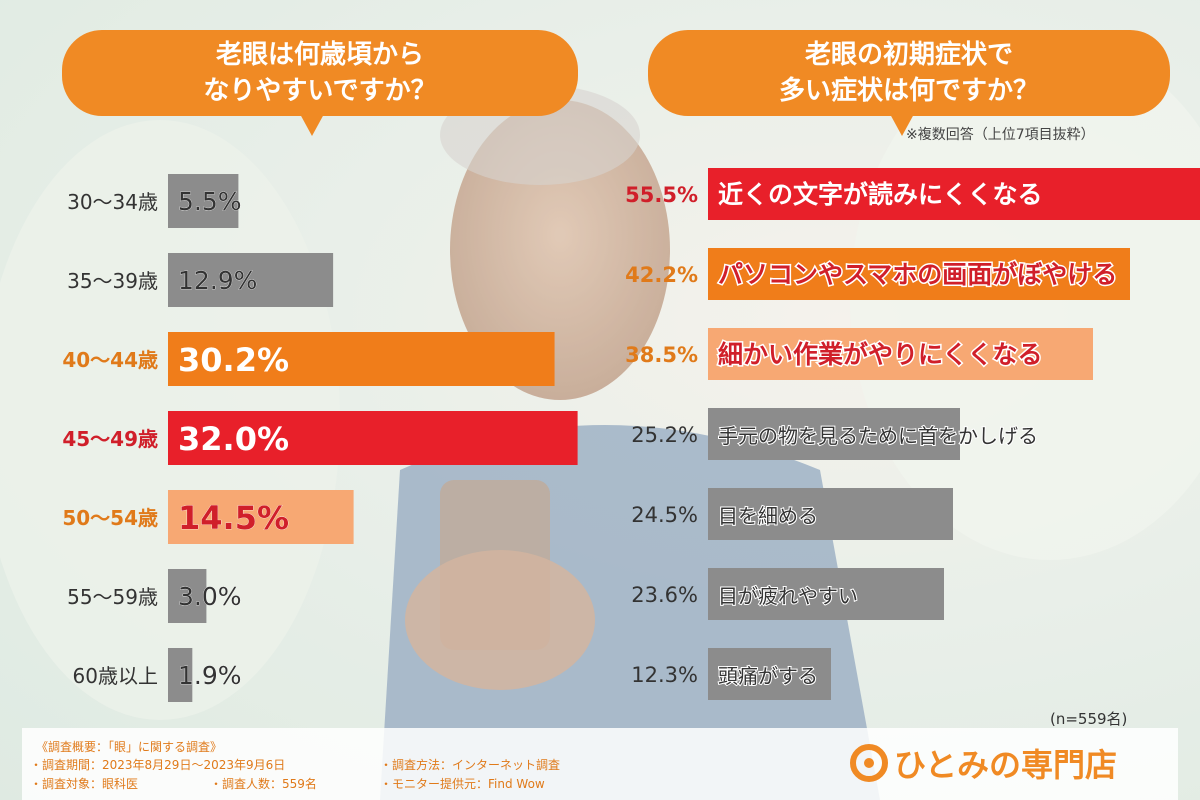 The height and width of the screenshot is (800, 1200). What do you see at coordinates (664, 435) in the screenshot?
I see `symptom-value-label: 25.2%` at bounding box center [664, 435].